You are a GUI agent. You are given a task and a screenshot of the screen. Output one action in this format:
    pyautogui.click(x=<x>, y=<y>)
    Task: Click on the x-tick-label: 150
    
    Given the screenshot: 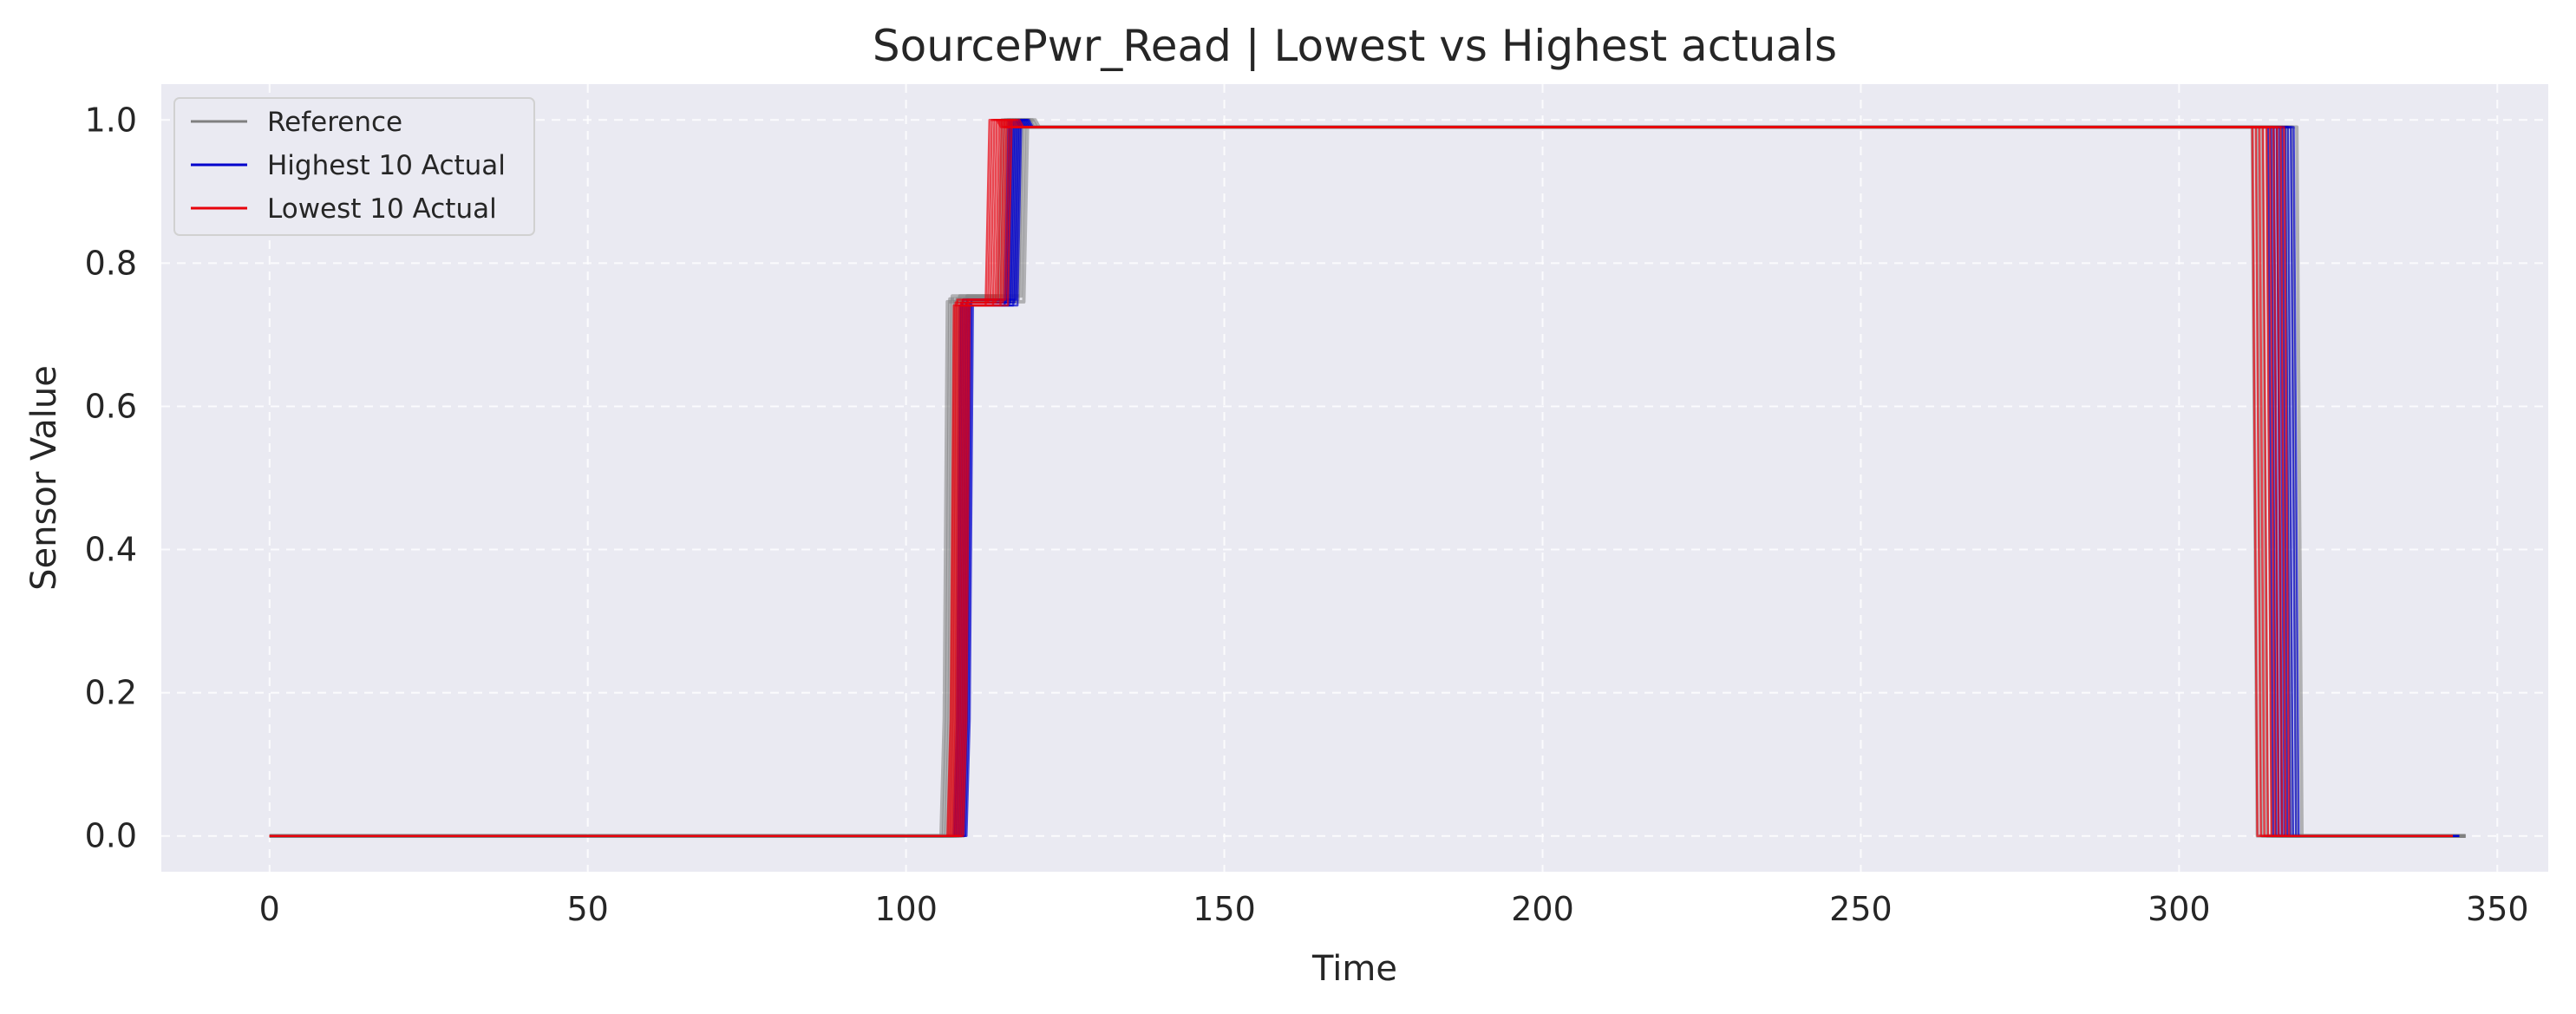 What is the action you would take?
    pyautogui.click(x=1224, y=909)
    